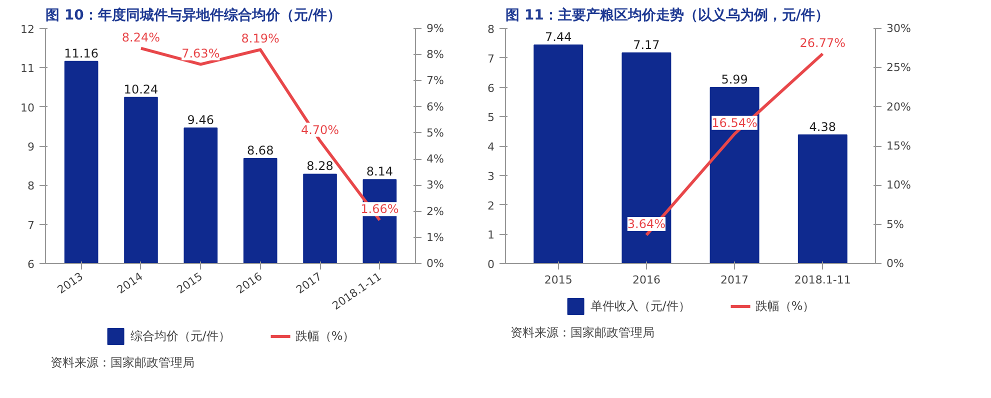 The height and width of the screenshot is (398, 991). I want to click on legend-label: 综合均价（元/件）, so click(180, 336).